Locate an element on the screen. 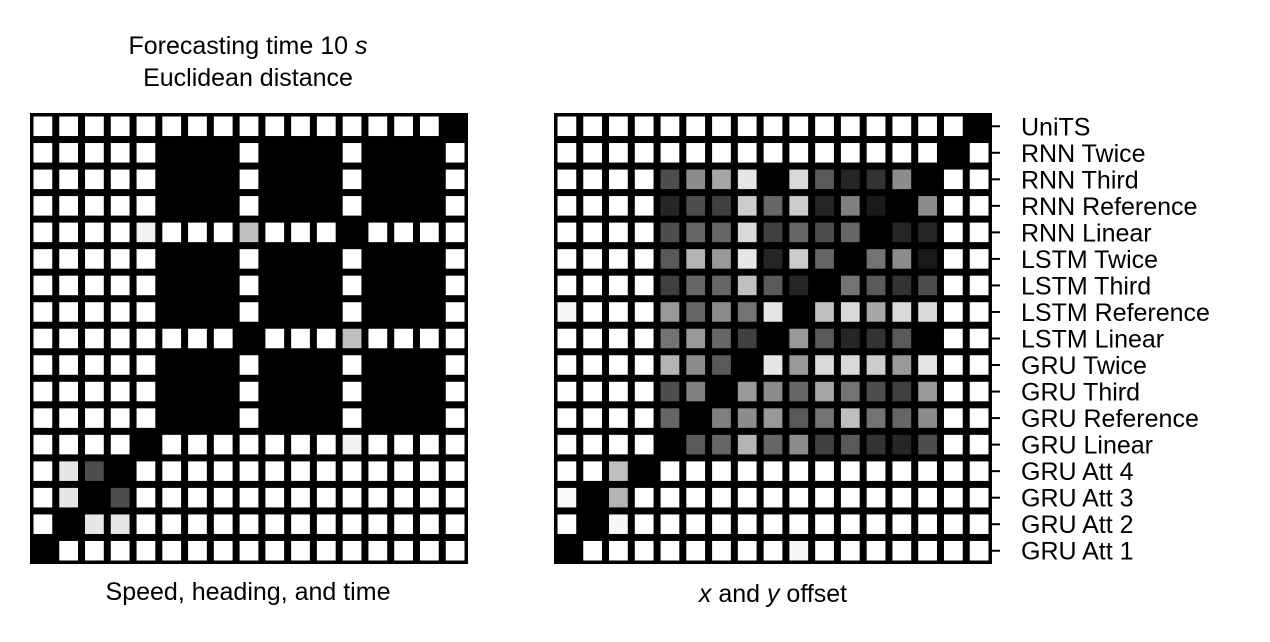 The image size is (1270, 642). row-label: LSTM Reference is located at coordinates (1115, 313).